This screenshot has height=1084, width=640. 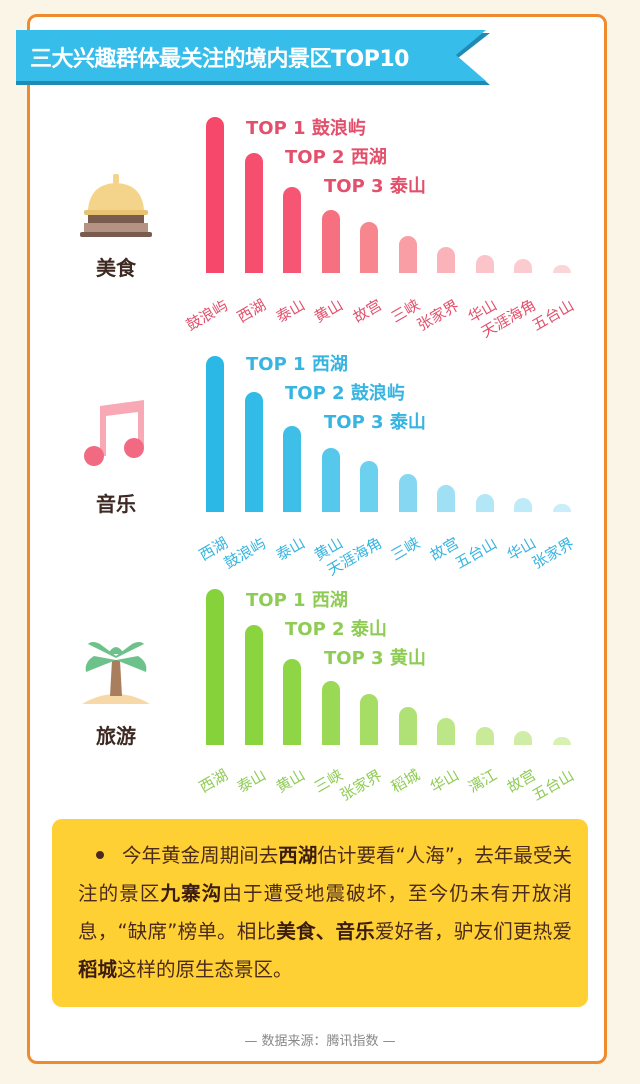 I want to click on note-text-segment: 这样的原生态景区。, so click(x=205, y=969).